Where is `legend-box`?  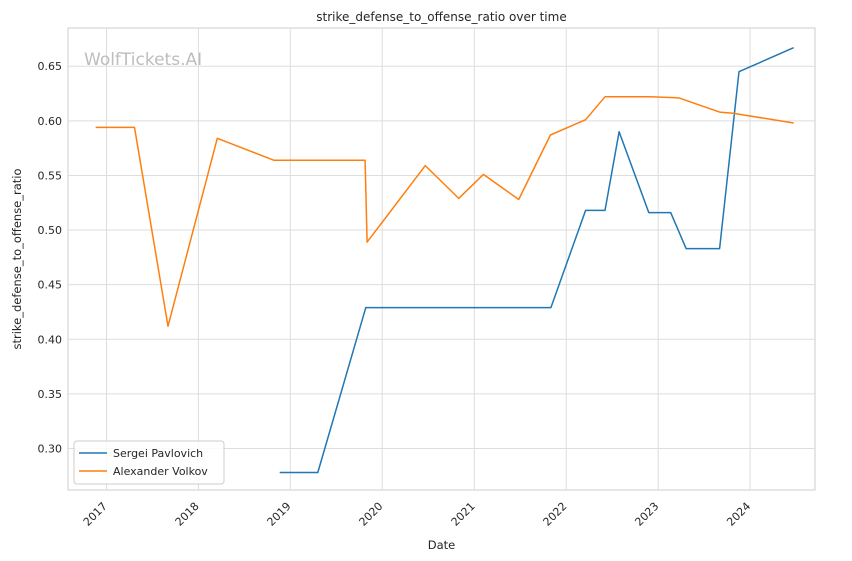
legend-box is located at coordinates (149, 462).